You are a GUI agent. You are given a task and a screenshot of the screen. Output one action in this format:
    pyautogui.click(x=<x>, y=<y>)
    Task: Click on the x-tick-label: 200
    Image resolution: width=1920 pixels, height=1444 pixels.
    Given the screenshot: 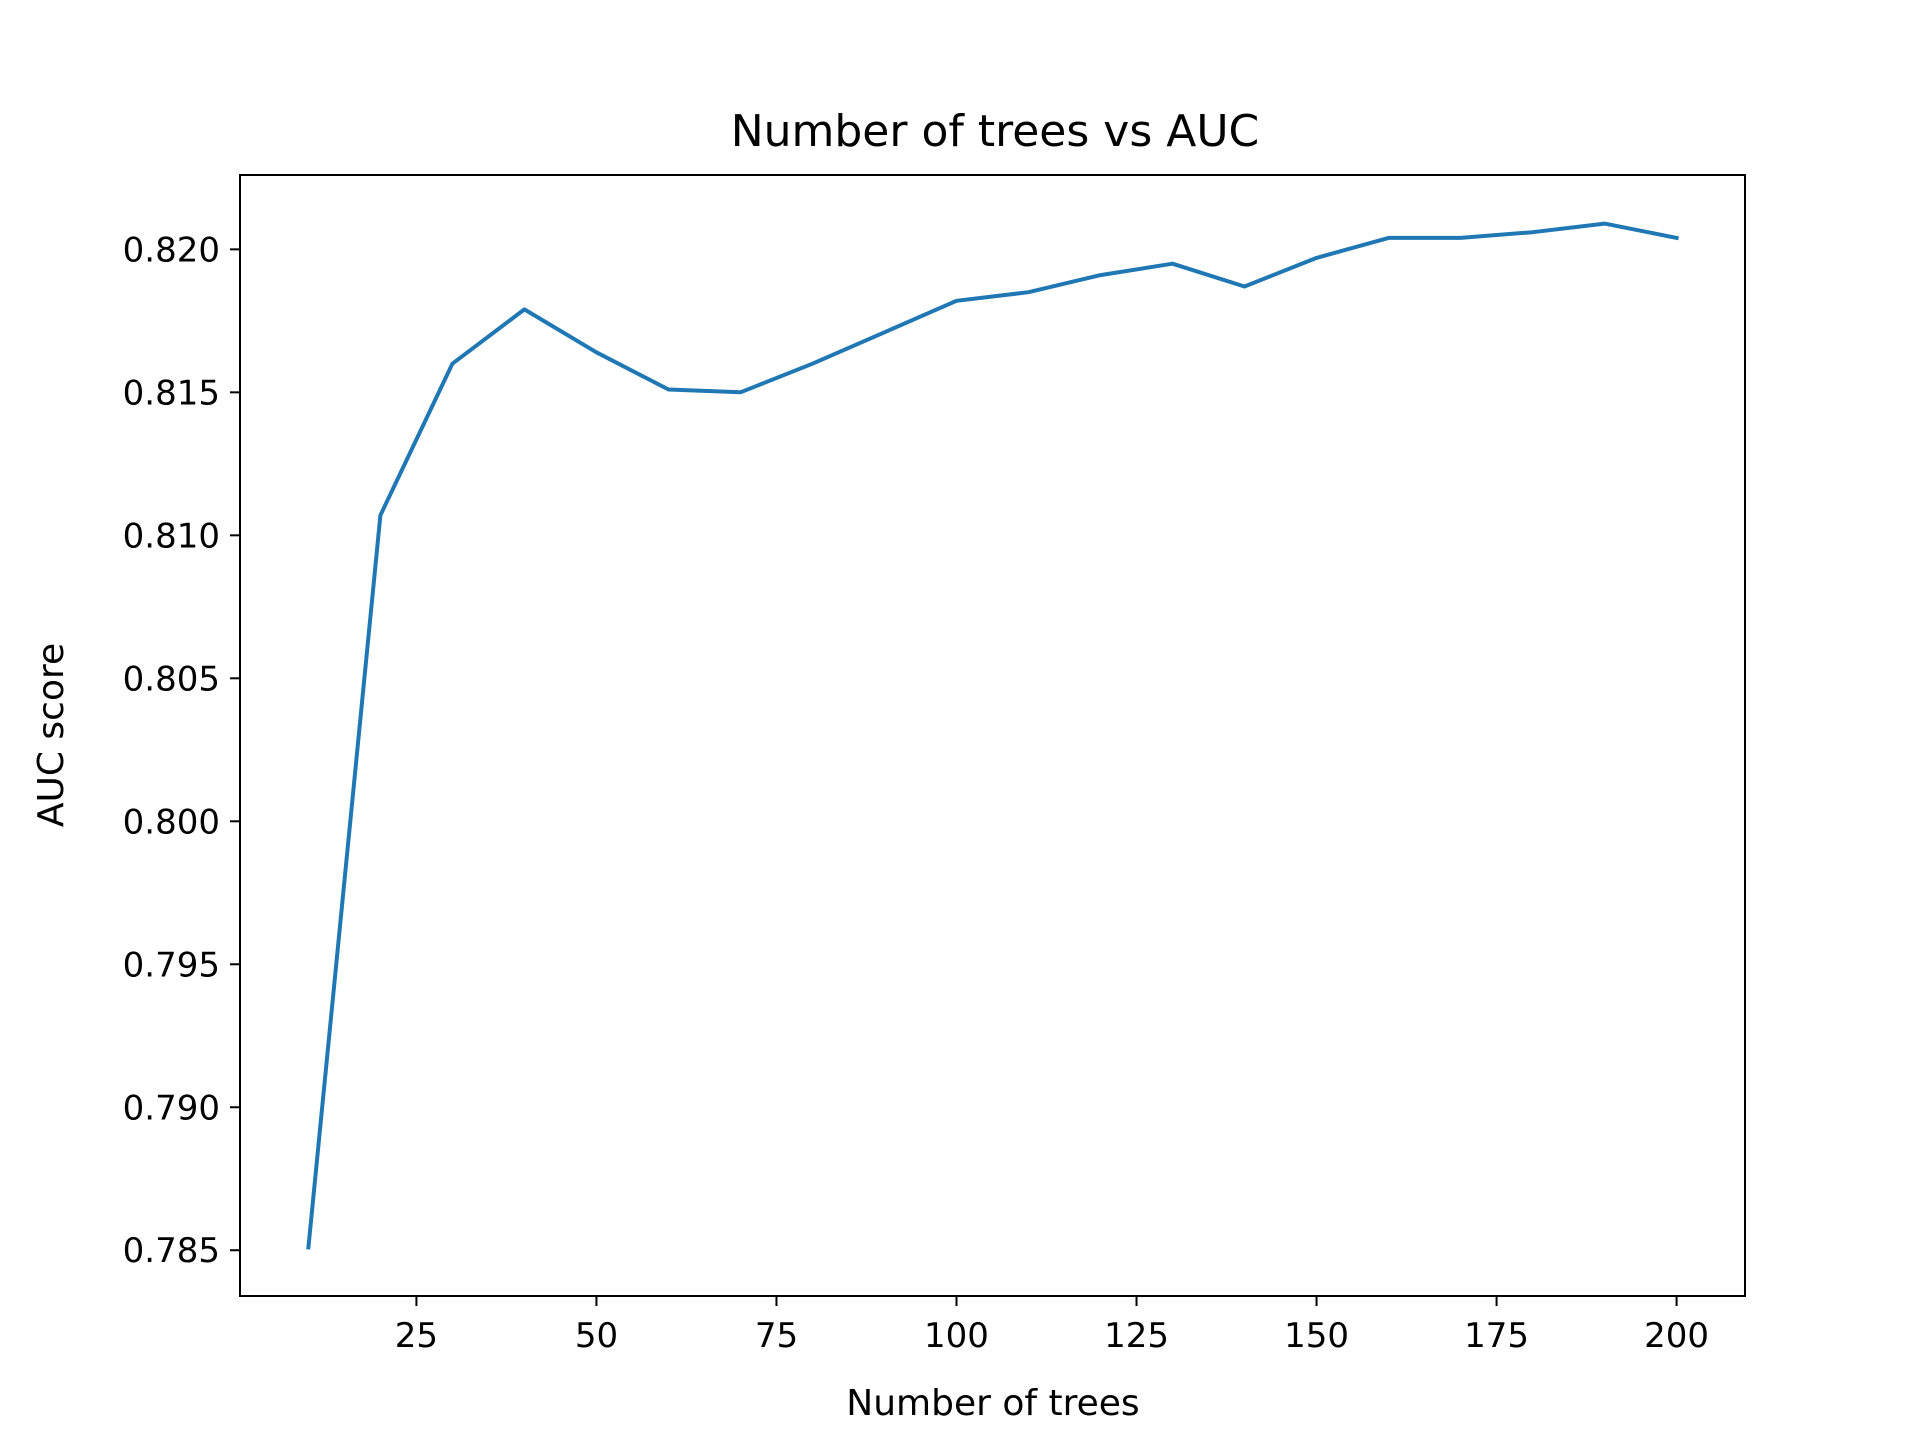 What is the action you would take?
    pyautogui.click(x=1676, y=1336)
    